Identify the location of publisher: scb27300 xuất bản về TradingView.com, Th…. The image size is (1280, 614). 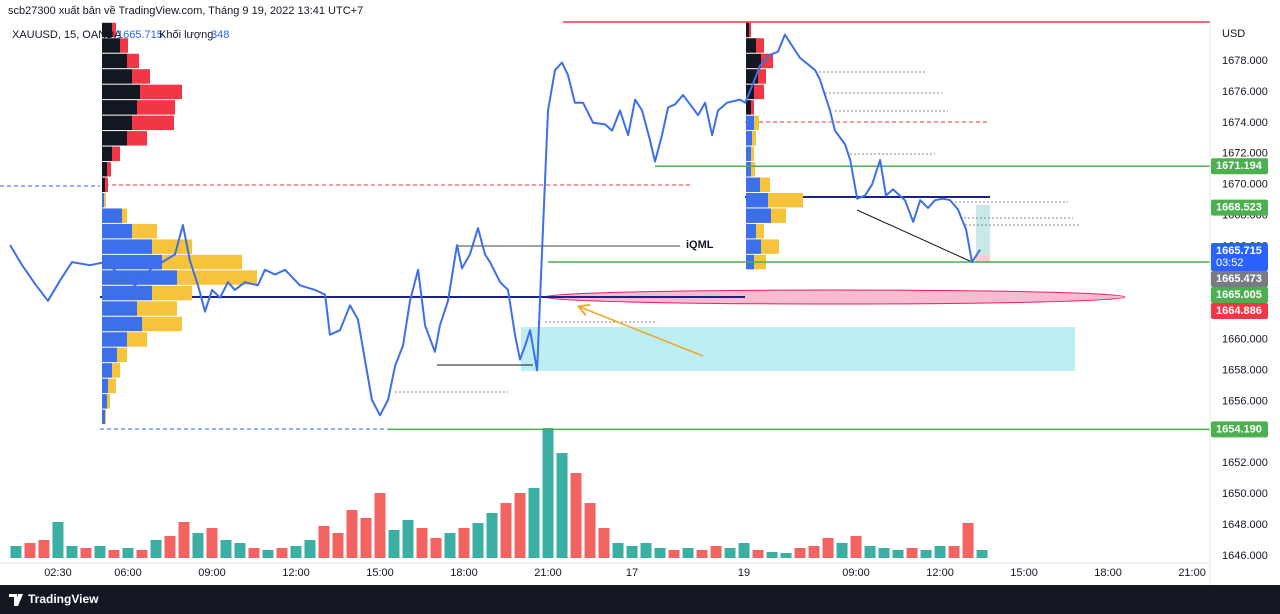
(185, 11).